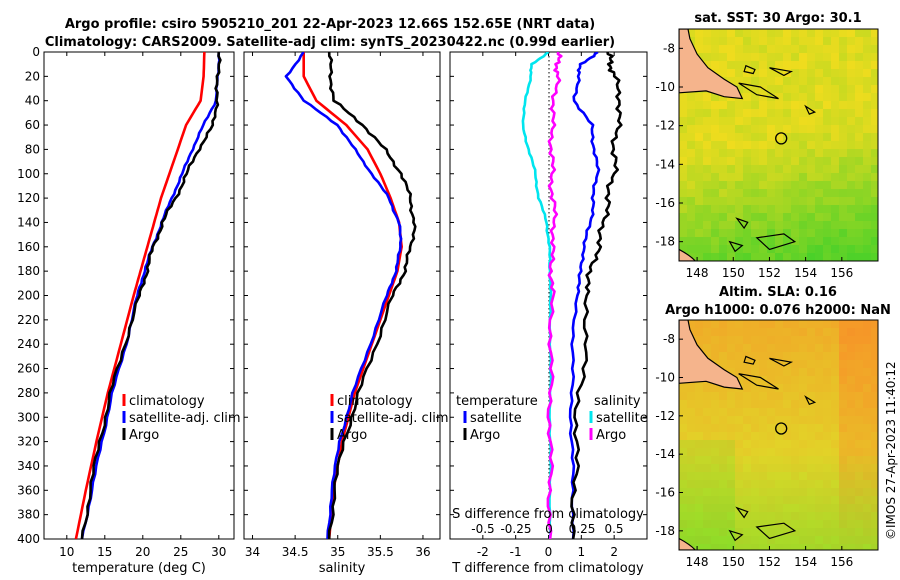 Image resolution: width=900 pixels, height=580 pixels. I want to click on sla-map: 148 150 152 154 156 -8 -10 -12 -14 -16 -18, so click(767, 444).